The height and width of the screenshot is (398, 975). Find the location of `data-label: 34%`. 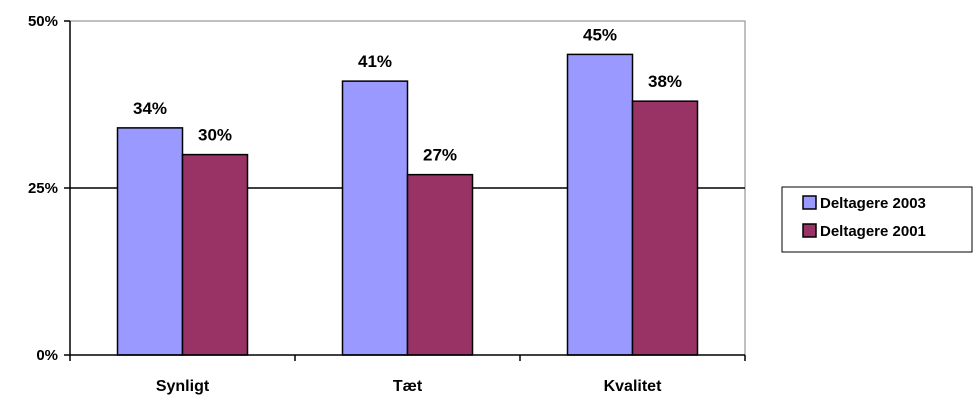

data-label: 34% is located at coordinates (150, 108).